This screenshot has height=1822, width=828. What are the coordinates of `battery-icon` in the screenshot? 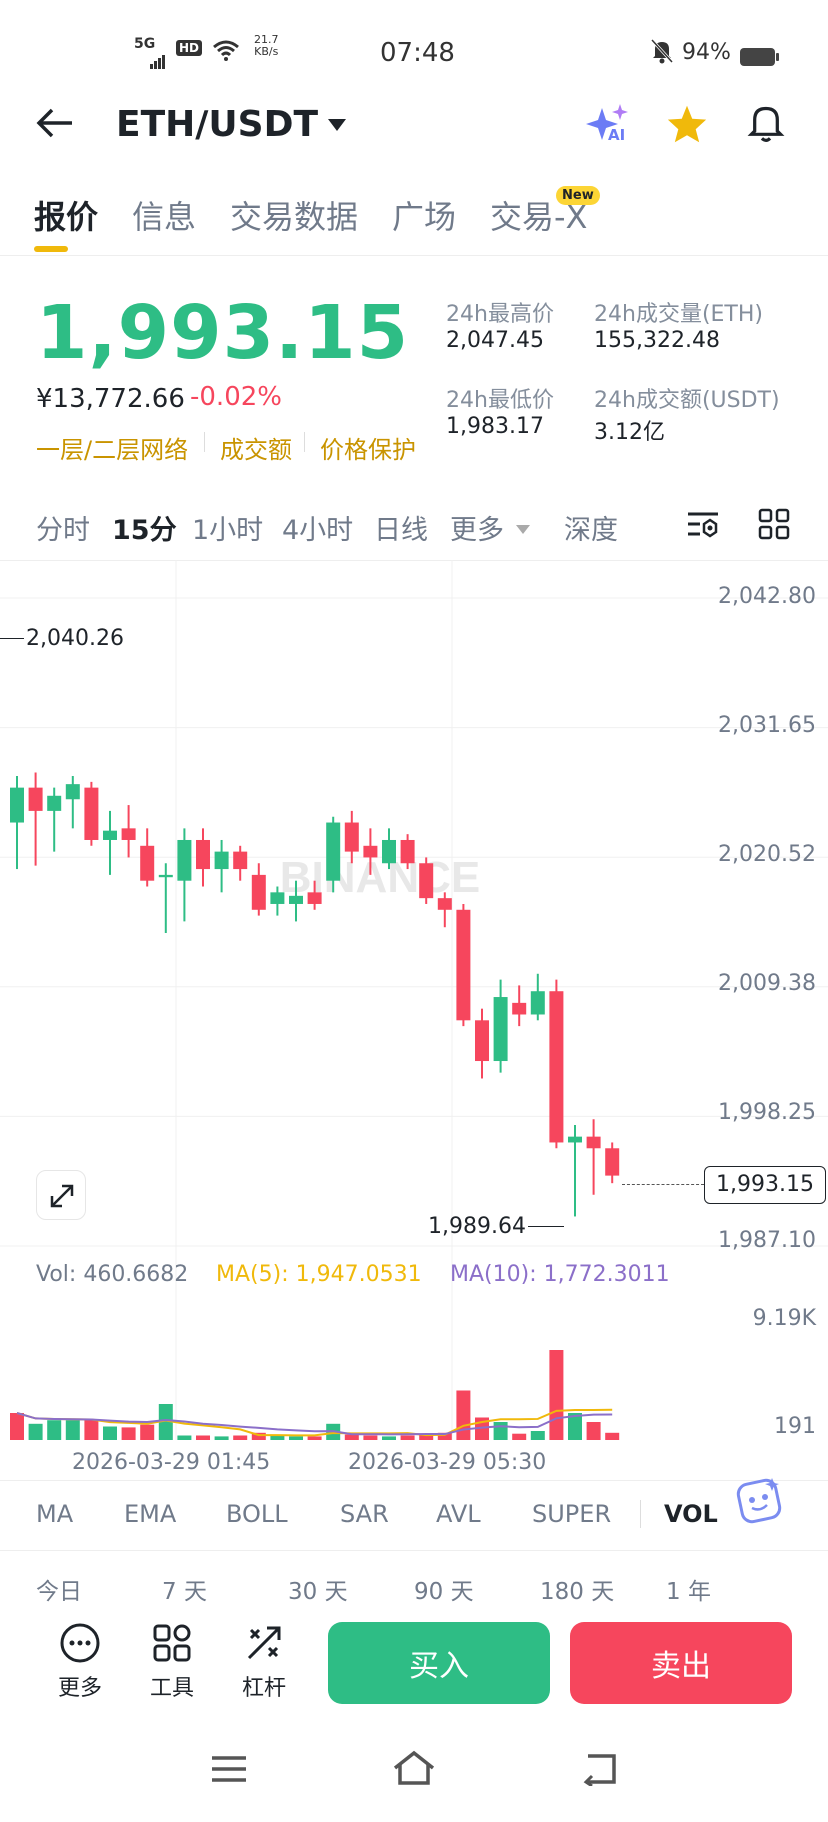 It's located at (760, 59).